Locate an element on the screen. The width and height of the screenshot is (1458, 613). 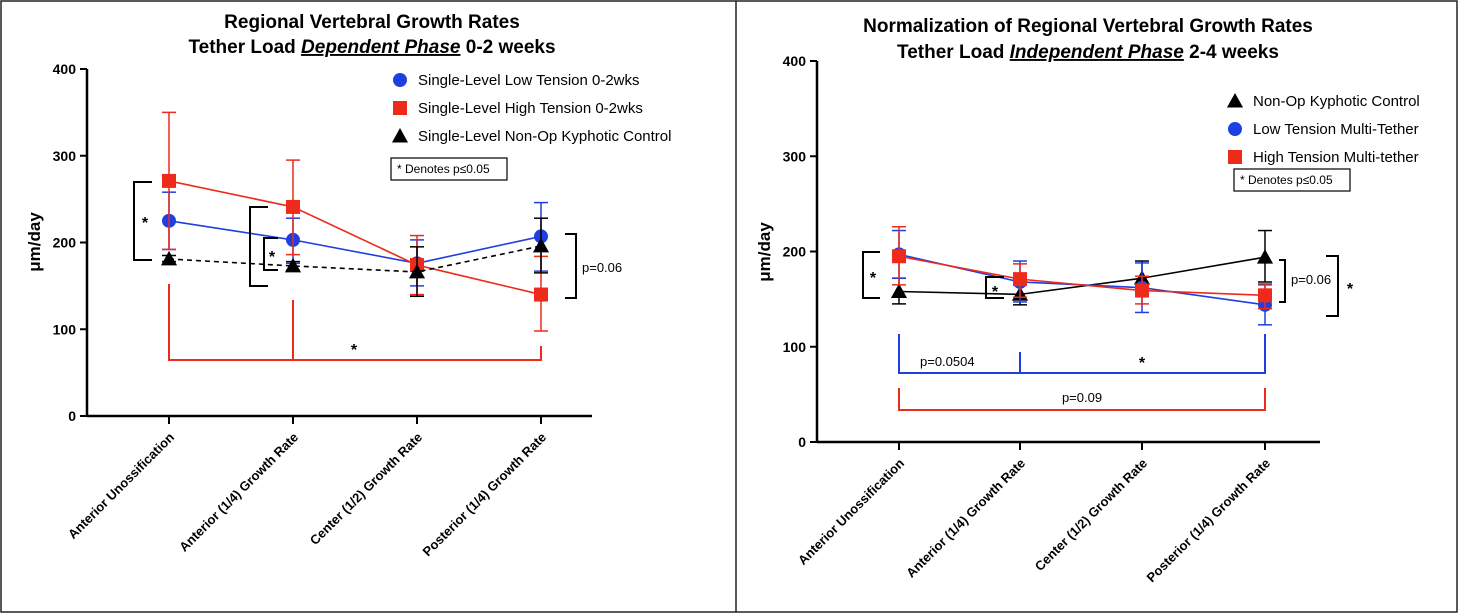
legend-label: Low Tension Multi-Tether is located at coordinates (1336, 129).